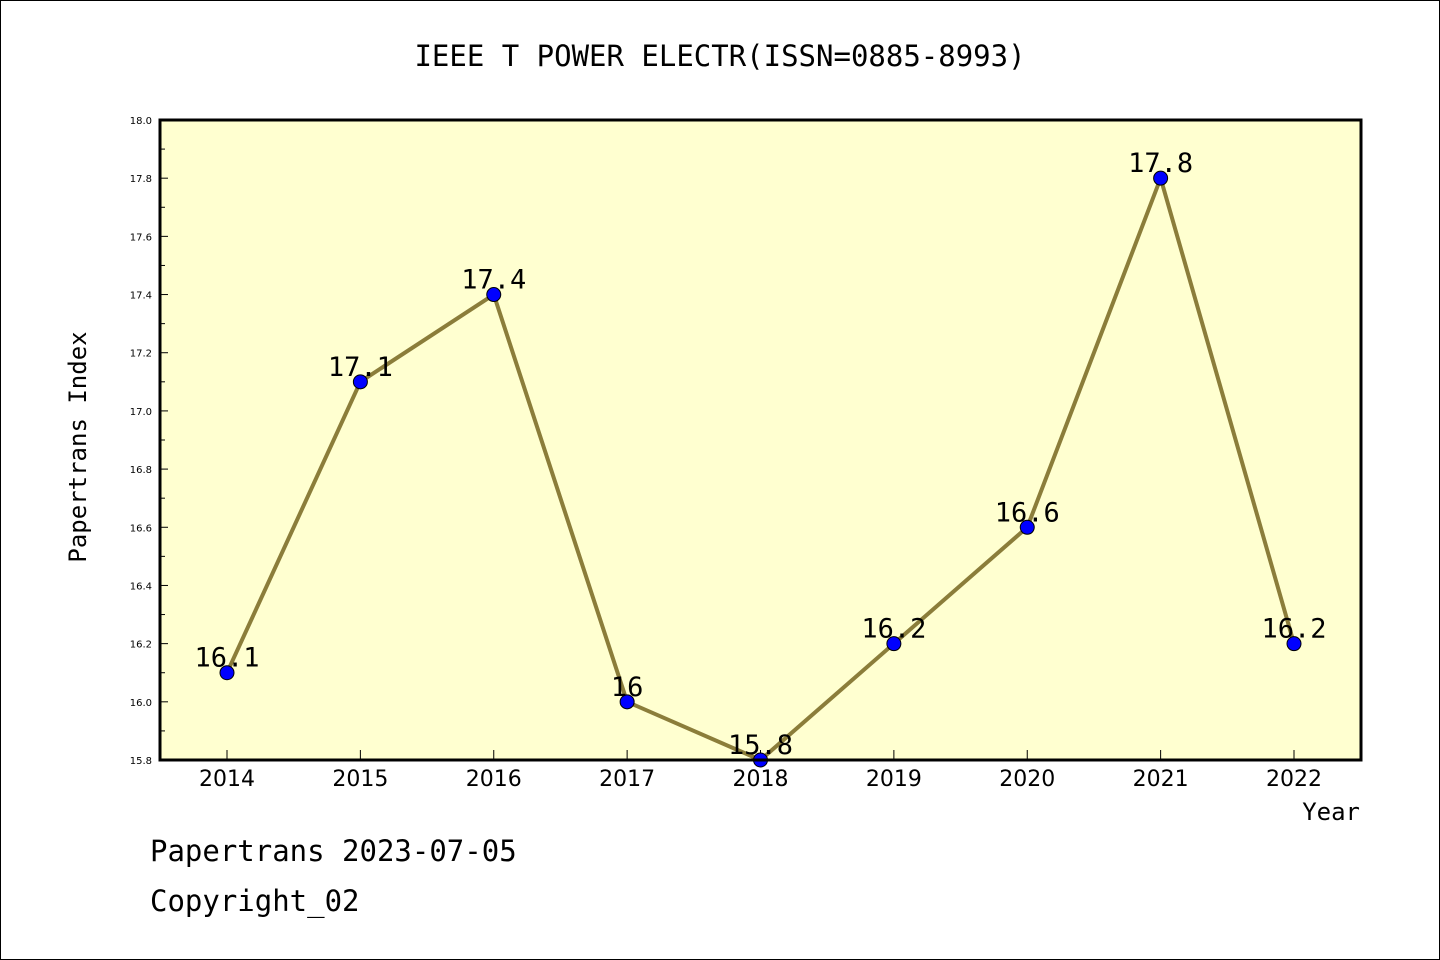 This screenshot has height=960, width=1440. Describe the element at coordinates (141, 296) in the screenshot. I see `y-tick-label: 17.4` at that location.